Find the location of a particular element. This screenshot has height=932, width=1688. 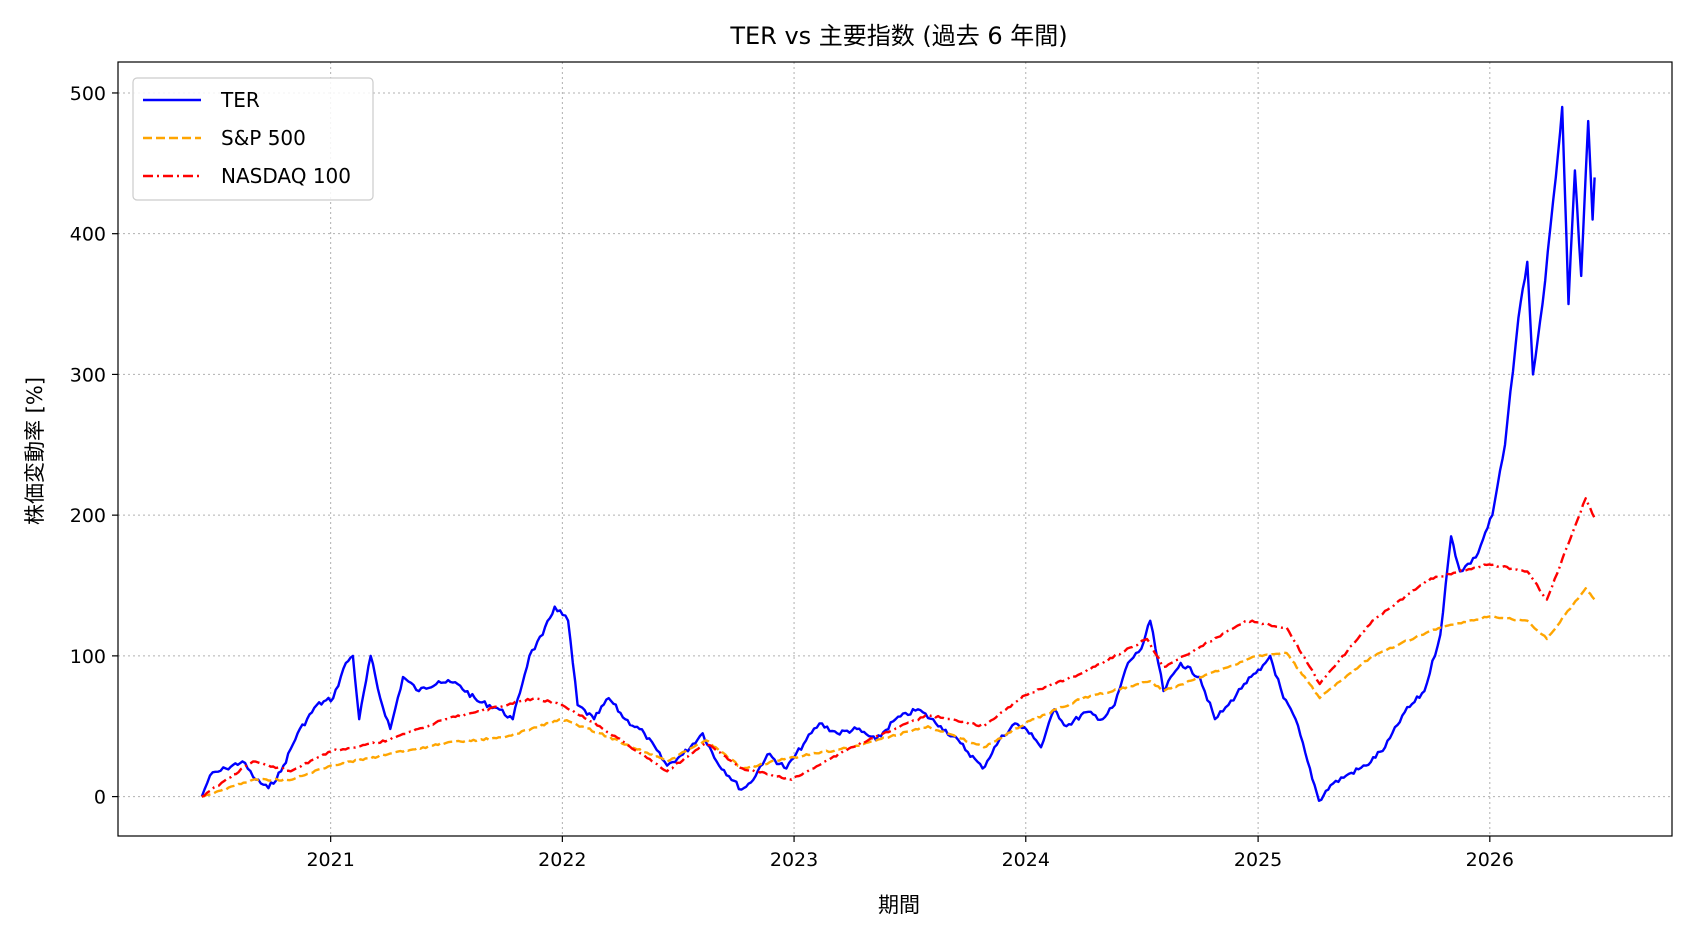

legend-label: TER is located at coordinates (240, 100).